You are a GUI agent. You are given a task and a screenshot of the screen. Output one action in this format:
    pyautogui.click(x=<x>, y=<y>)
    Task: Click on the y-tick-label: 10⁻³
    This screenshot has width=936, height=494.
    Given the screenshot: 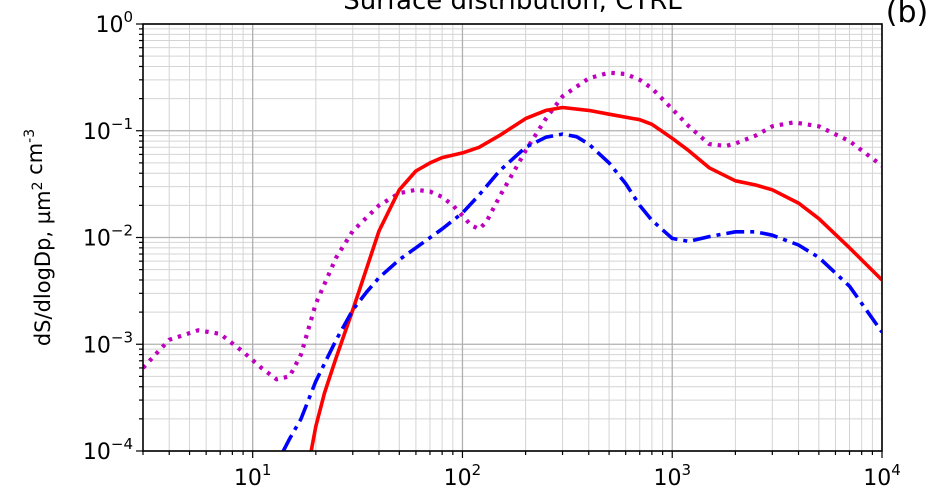 What is the action you would take?
    pyautogui.click(x=108, y=343)
    